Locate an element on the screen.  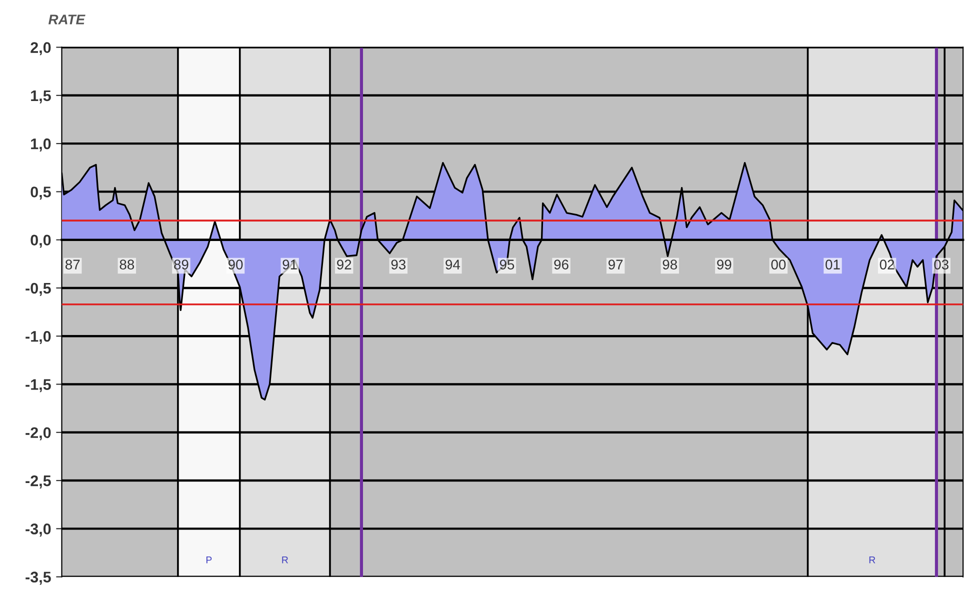
x-tick-label: 99 is located at coordinates (724, 265).